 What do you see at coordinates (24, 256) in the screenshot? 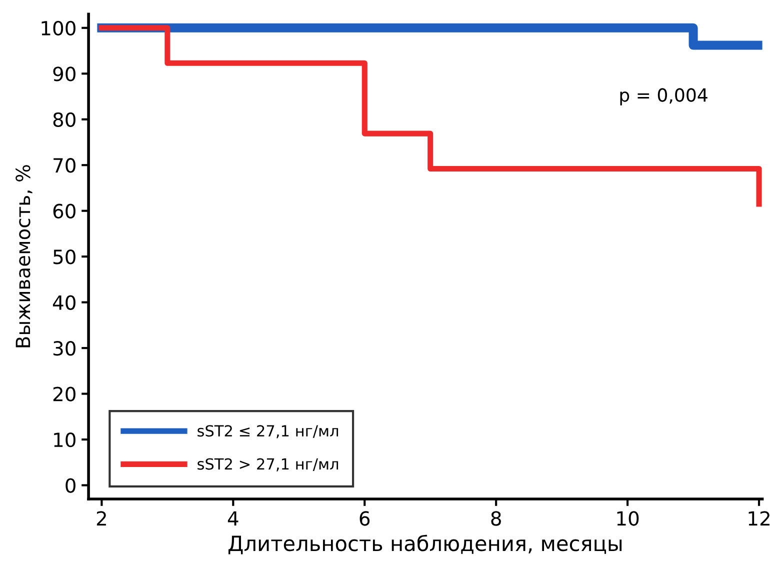
I see `y-axis-title: Выживаемость, %` at bounding box center [24, 256].